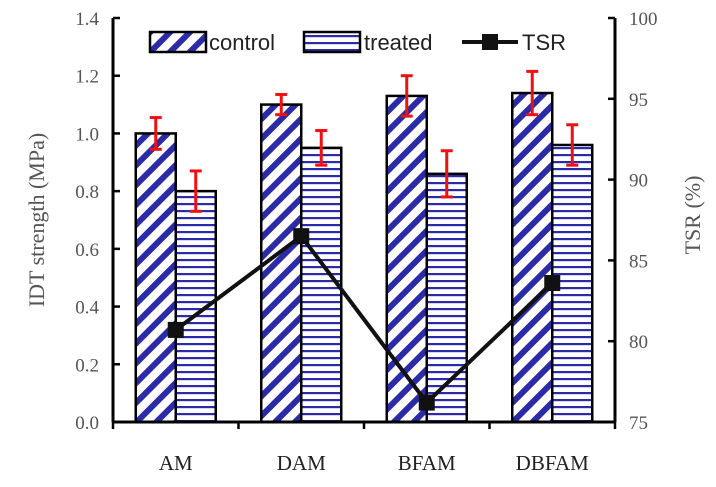 The height and width of the screenshot is (487, 716). I want to click on legend-label-control: control, so click(242, 42).